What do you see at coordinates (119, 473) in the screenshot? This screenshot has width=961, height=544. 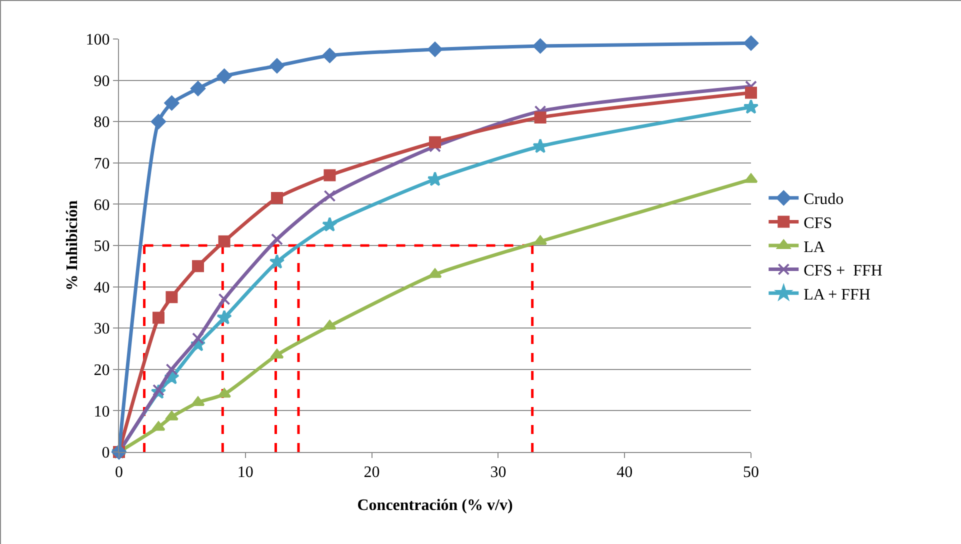 I see `x-tick-label: 0` at bounding box center [119, 473].